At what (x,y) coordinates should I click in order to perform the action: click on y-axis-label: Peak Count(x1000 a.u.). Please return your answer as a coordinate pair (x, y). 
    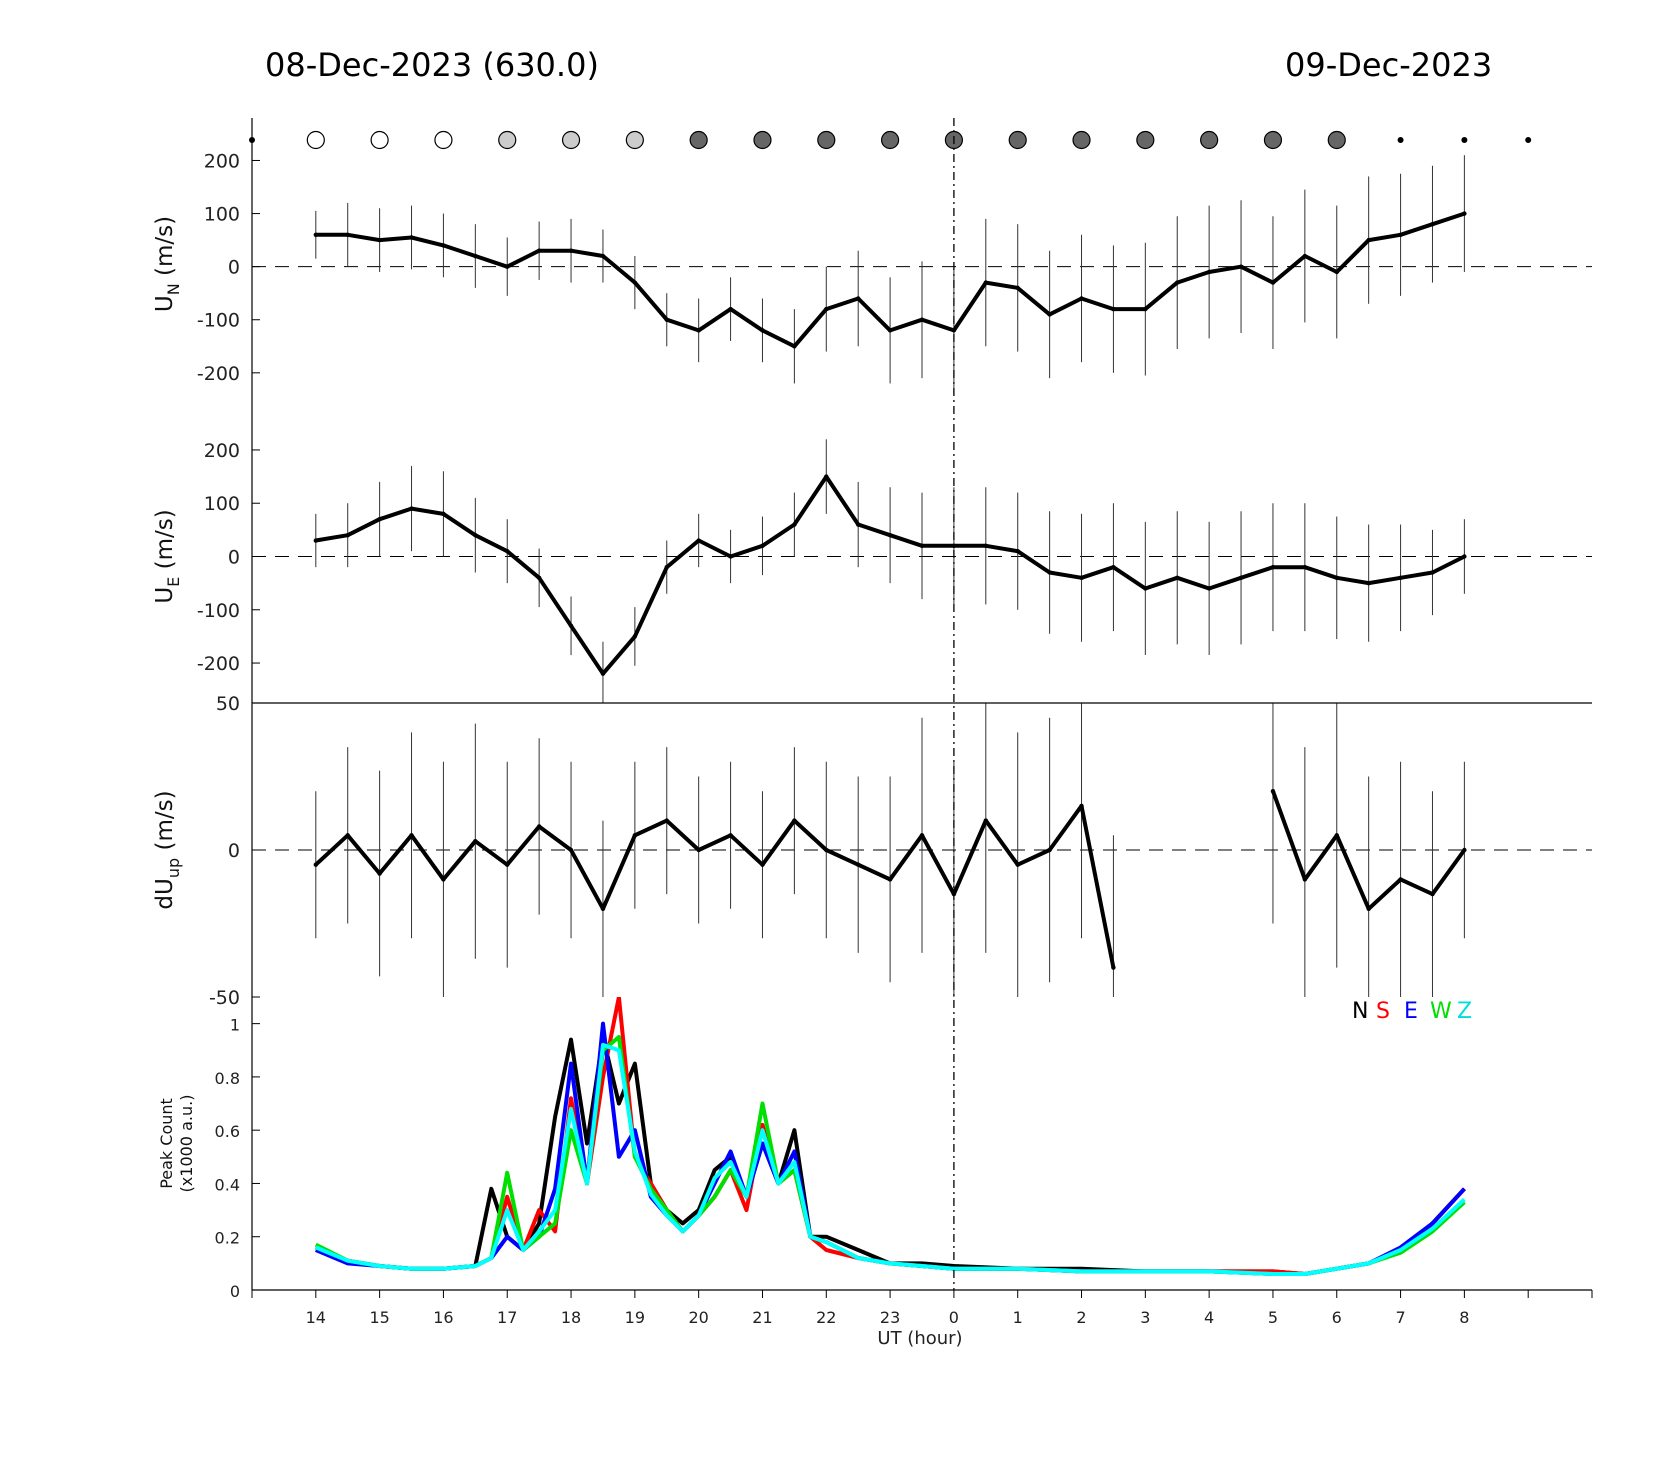
    Looking at the image, I should click on (176, 1144).